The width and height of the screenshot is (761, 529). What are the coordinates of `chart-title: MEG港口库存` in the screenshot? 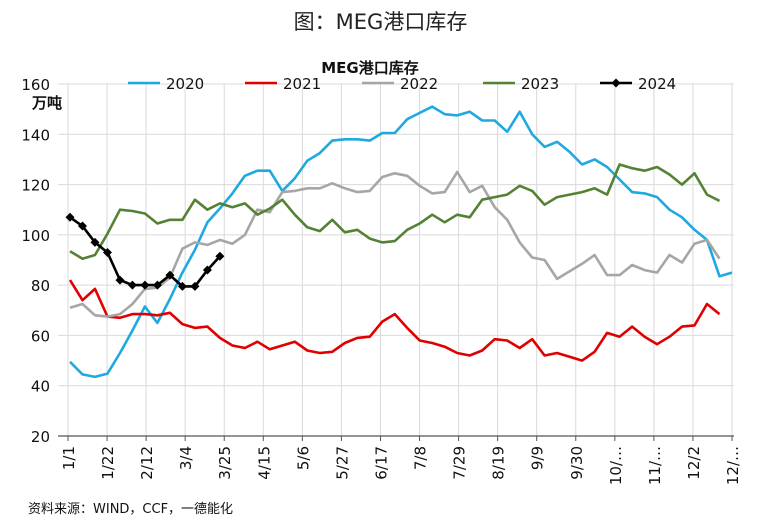 It's located at (370, 68).